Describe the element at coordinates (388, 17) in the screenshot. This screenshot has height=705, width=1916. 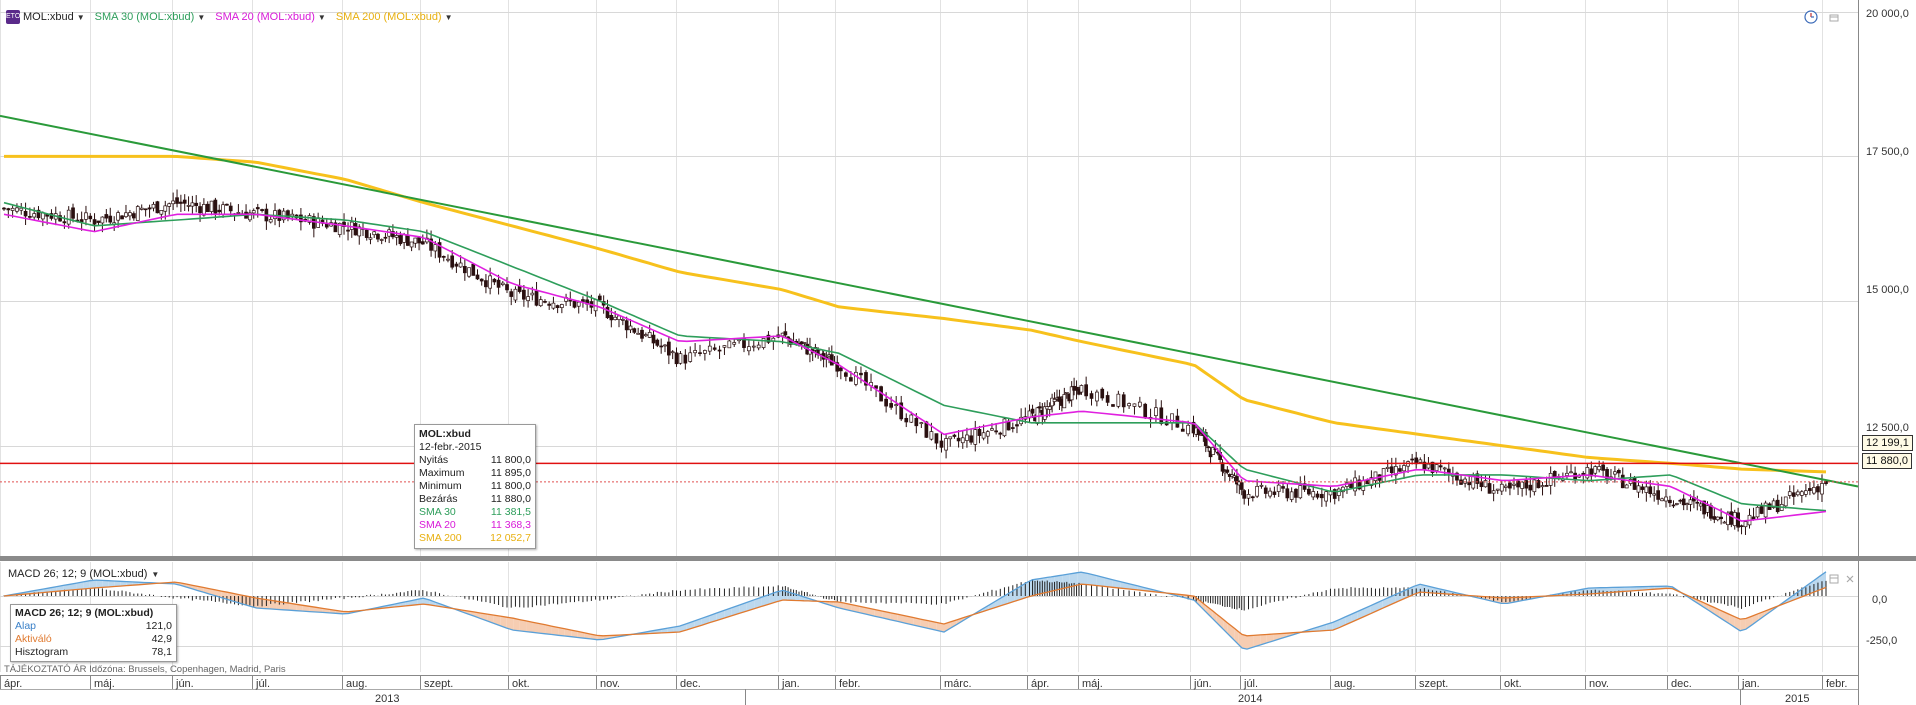
I see `legend-sma200-label: SMA 200 (MOL:xbud)` at that location.